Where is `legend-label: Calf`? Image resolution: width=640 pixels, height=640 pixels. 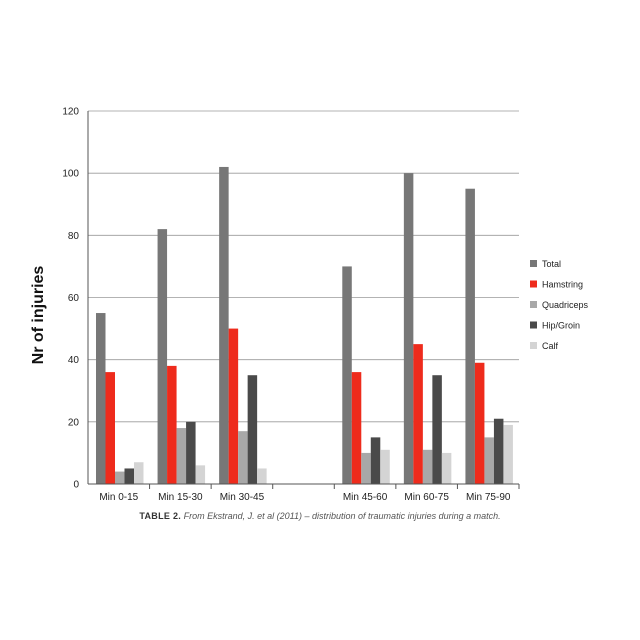
legend-label: Calf is located at coordinates (550, 346).